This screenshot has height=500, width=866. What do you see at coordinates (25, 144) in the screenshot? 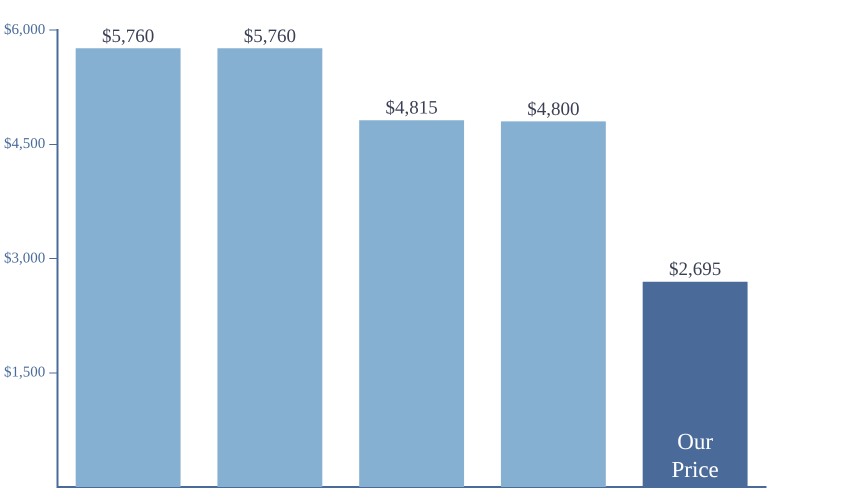
I see `y-tick-label: $4,500` at bounding box center [25, 144].